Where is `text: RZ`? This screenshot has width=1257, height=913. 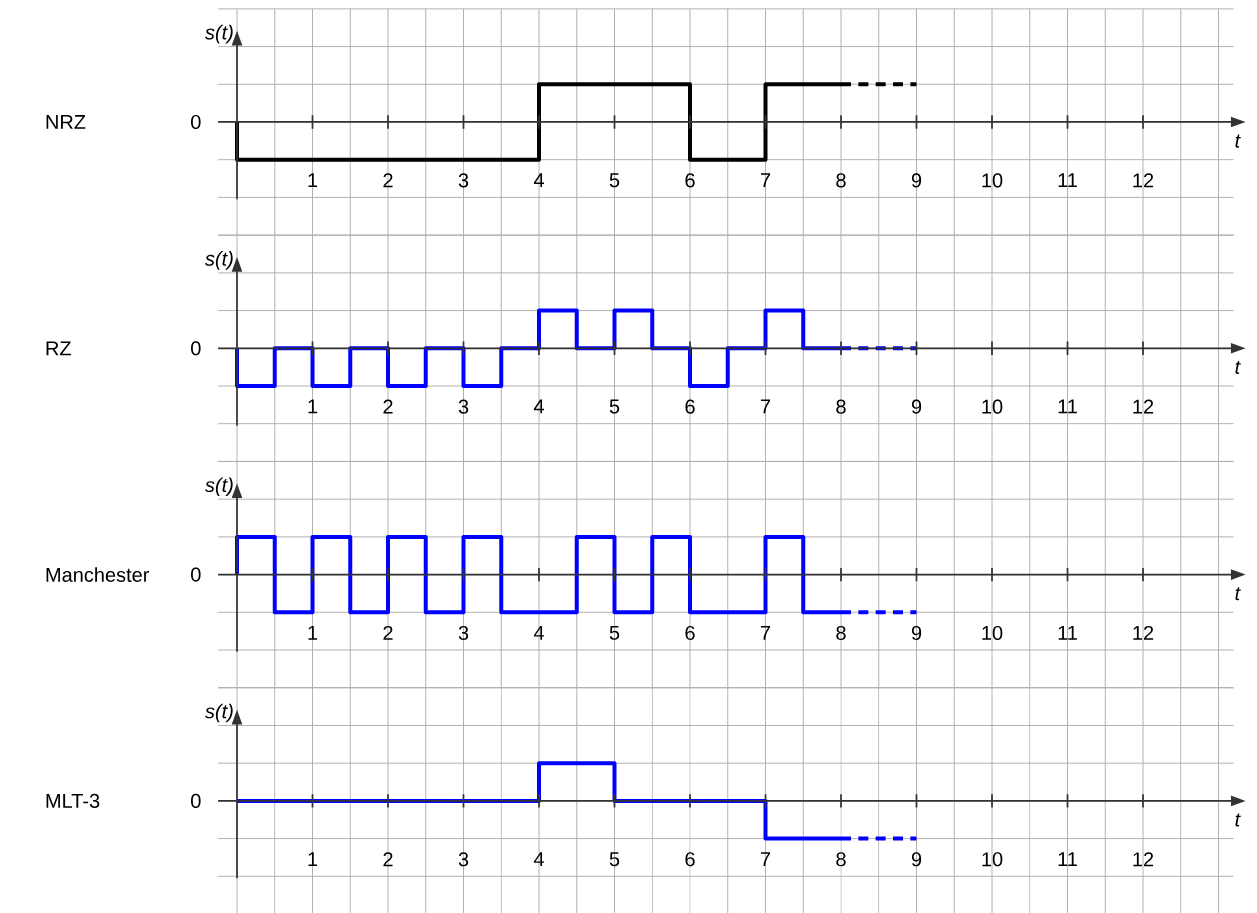 text: RZ is located at coordinates (58, 348).